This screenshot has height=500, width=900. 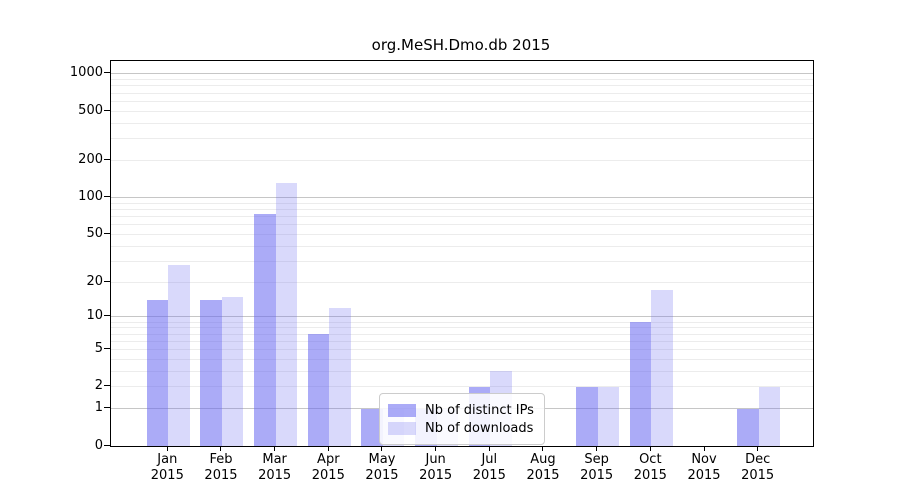 What do you see at coordinates (94, 233) in the screenshot?
I see `y-tick-label-50: 50` at bounding box center [94, 233].